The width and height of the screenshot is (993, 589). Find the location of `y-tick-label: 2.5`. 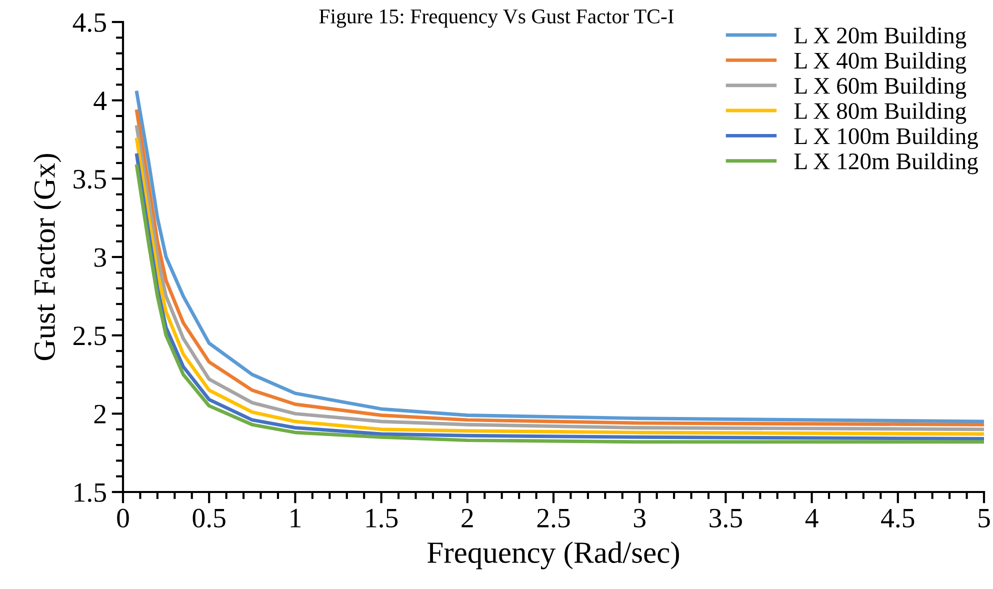

y-tick-label: 2.5 is located at coordinates (90, 336).